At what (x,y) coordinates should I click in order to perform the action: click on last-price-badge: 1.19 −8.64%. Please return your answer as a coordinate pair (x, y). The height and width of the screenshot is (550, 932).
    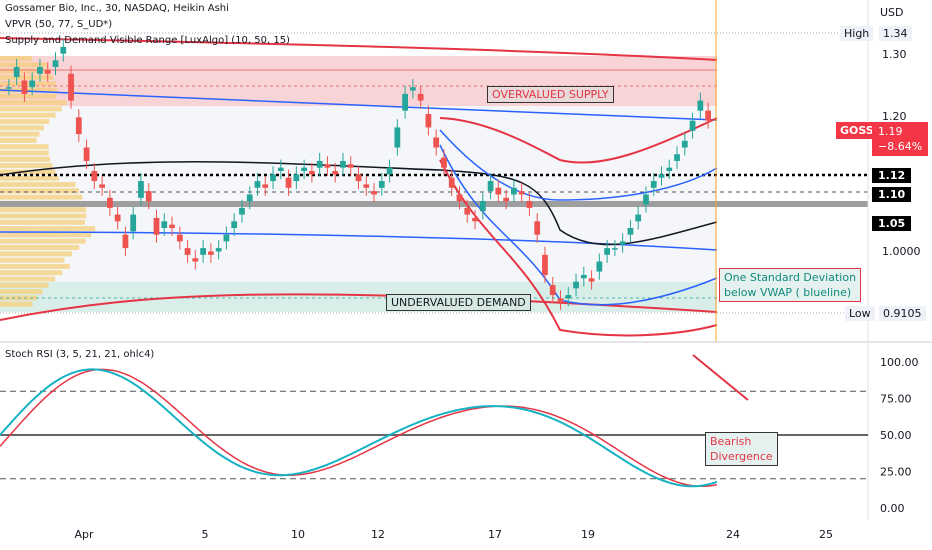
    Looking at the image, I should click on (900, 139).